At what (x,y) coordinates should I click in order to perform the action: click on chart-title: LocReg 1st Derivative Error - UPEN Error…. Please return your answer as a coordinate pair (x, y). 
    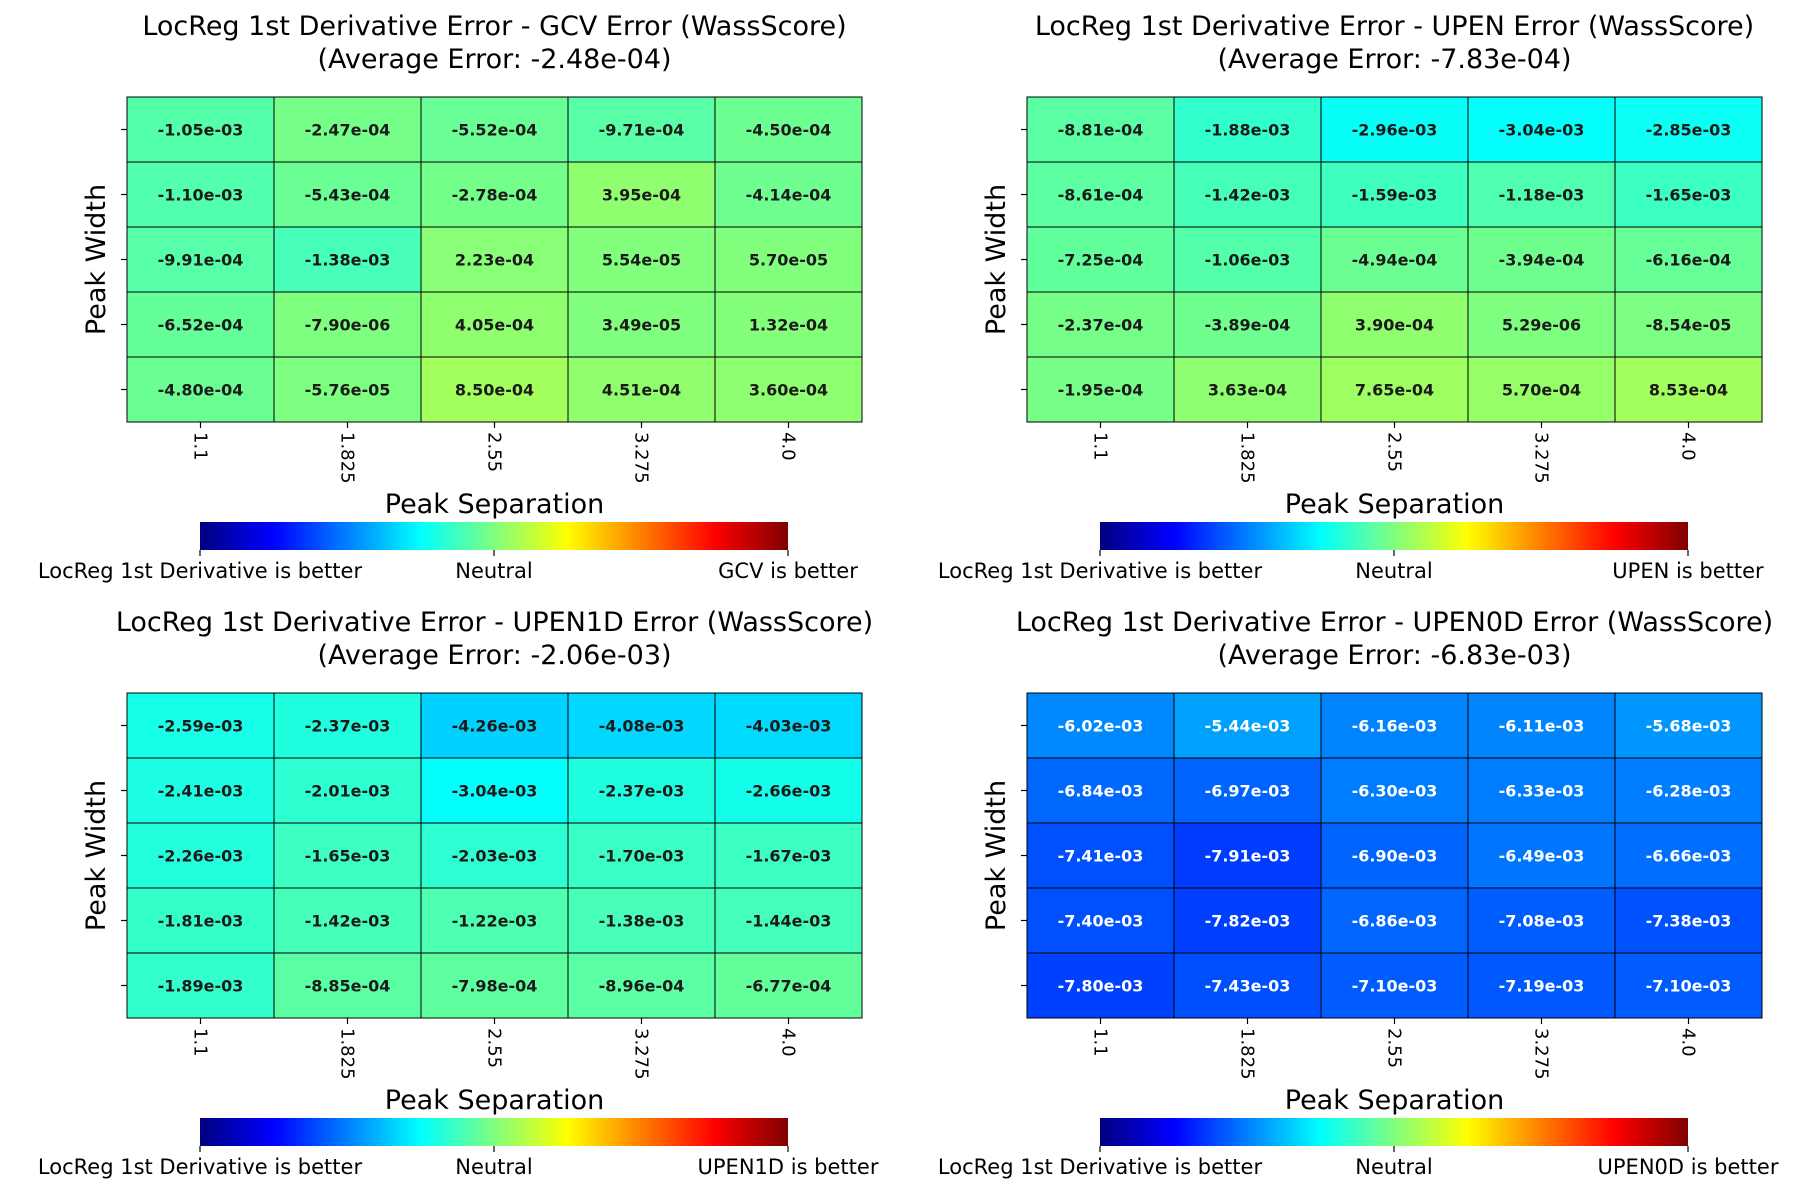
    Looking at the image, I should click on (1394, 26).